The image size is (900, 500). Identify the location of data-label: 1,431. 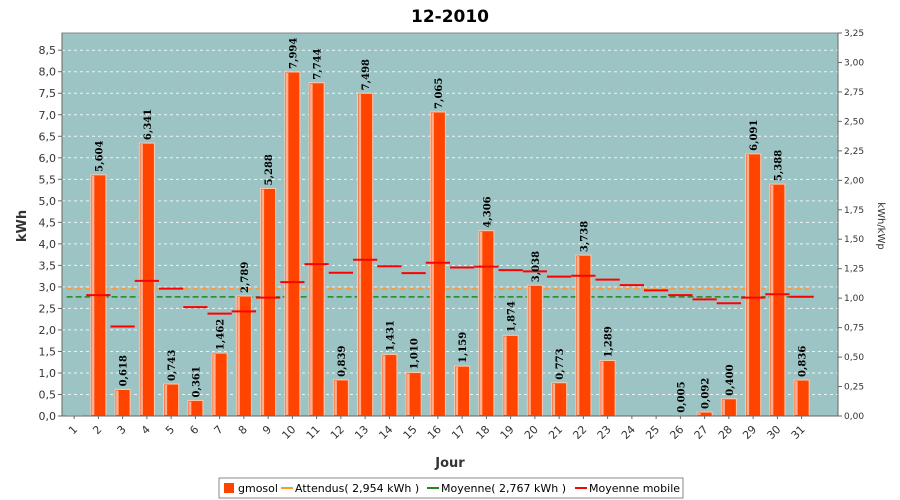
(390, 335).